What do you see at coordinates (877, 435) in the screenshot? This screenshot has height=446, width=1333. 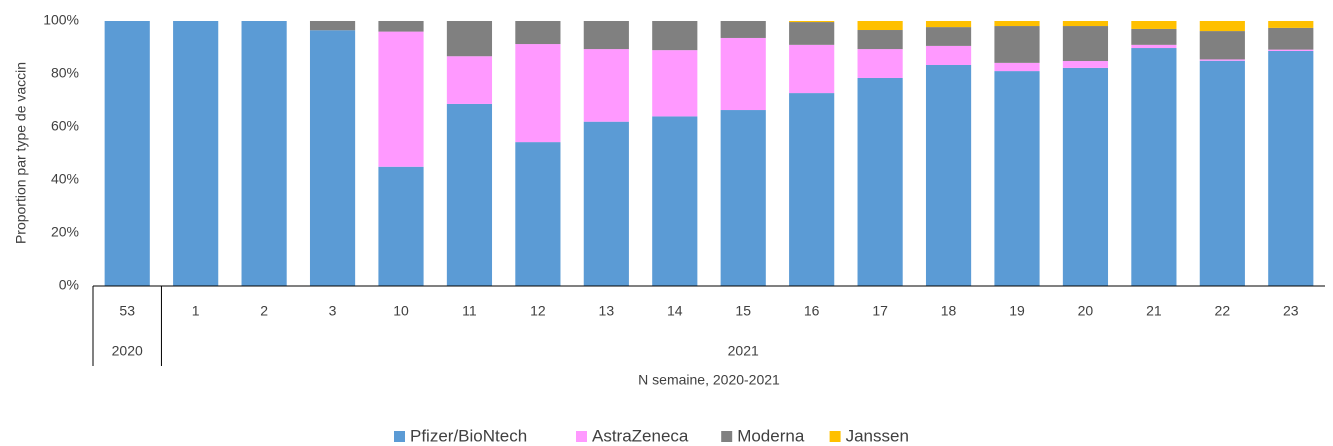 I see `legend-label: Janssen` at bounding box center [877, 435].